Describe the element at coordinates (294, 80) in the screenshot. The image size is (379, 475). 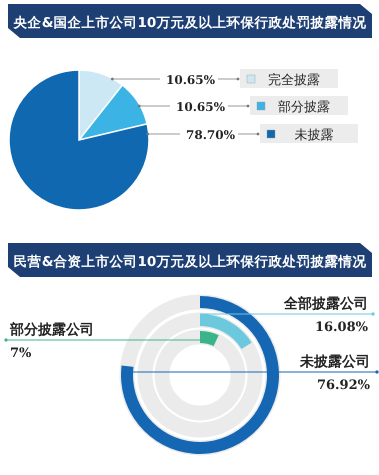
I see `legend-label: 完全披露` at that location.